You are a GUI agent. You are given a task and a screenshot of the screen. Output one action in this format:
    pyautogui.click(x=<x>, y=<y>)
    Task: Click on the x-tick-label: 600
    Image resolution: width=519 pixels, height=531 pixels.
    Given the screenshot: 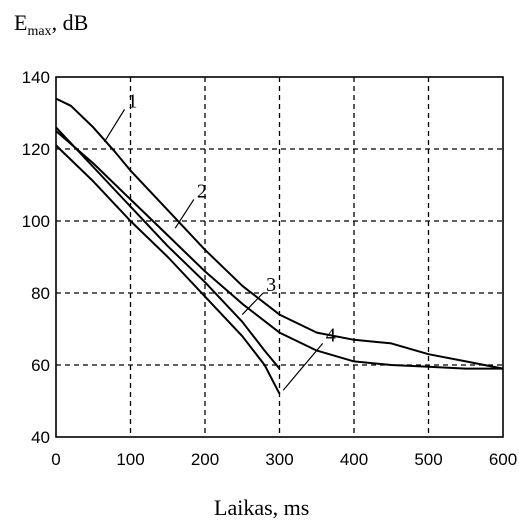 What is the action you would take?
    pyautogui.click(x=503, y=459)
    